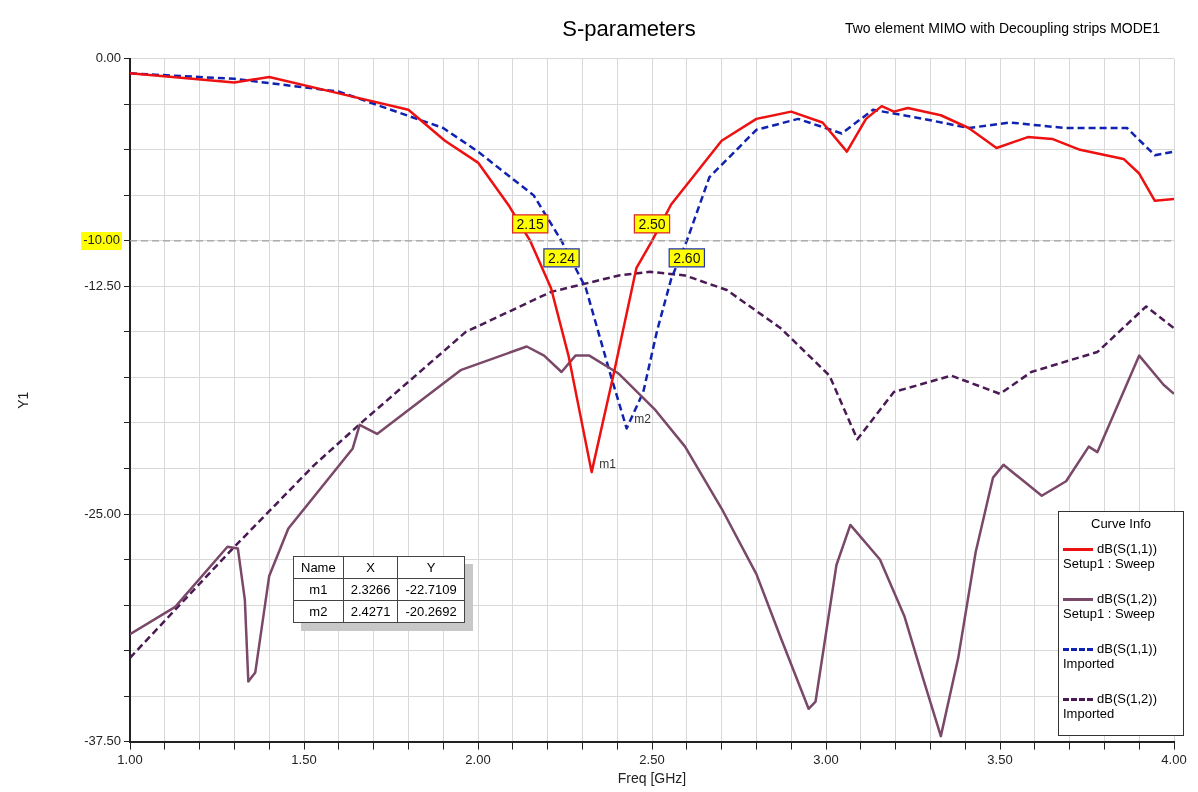 Image resolution: width=1198 pixels, height=792 pixels. I want to click on legend-label: dB(S(1,1)) Setup1 : Sweep, so click(1110, 556).